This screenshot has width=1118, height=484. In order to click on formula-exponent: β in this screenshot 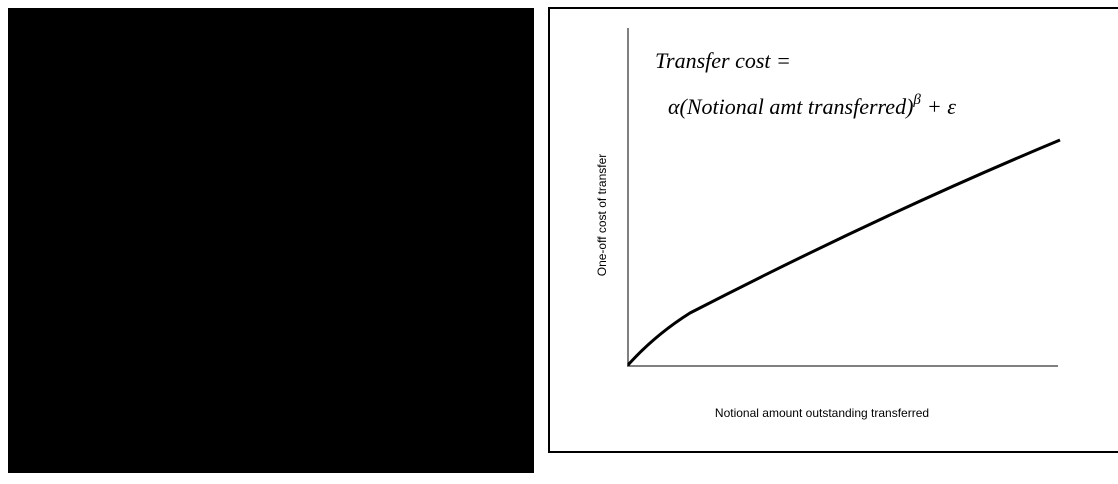, I will do `click(916, 100)`.